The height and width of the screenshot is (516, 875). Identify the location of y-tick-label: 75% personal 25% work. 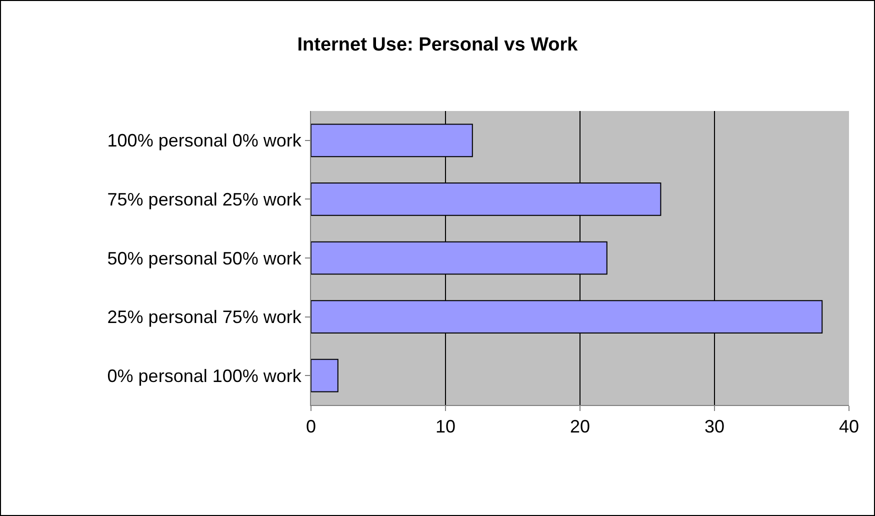
(204, 200).